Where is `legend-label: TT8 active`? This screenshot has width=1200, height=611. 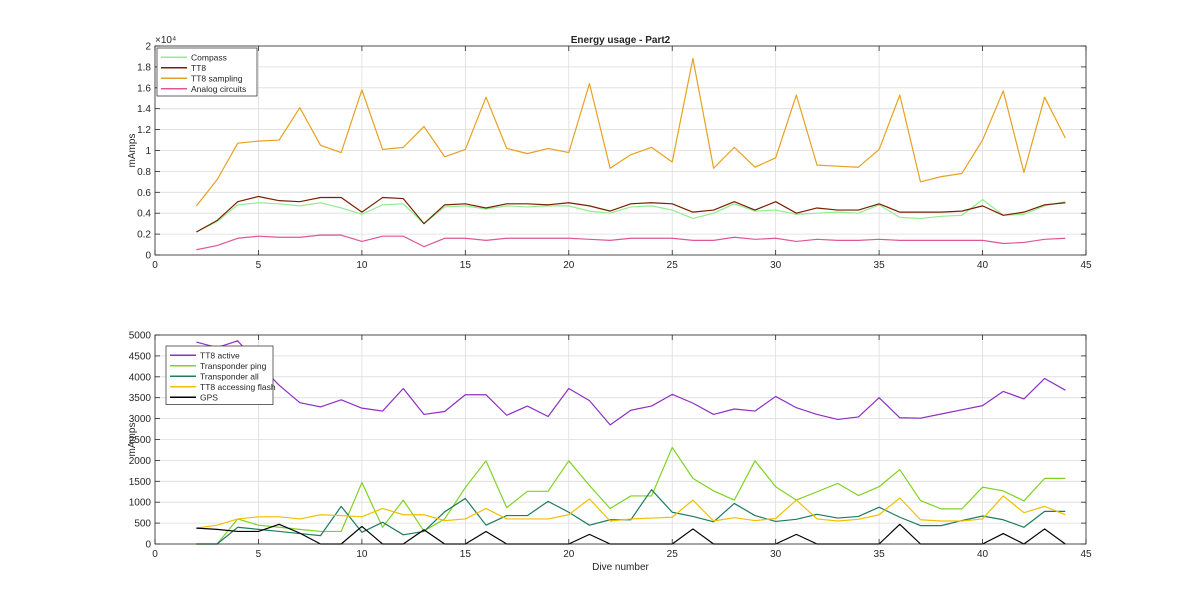 legend-label: TT8 active is located at coordinates (220, 355).